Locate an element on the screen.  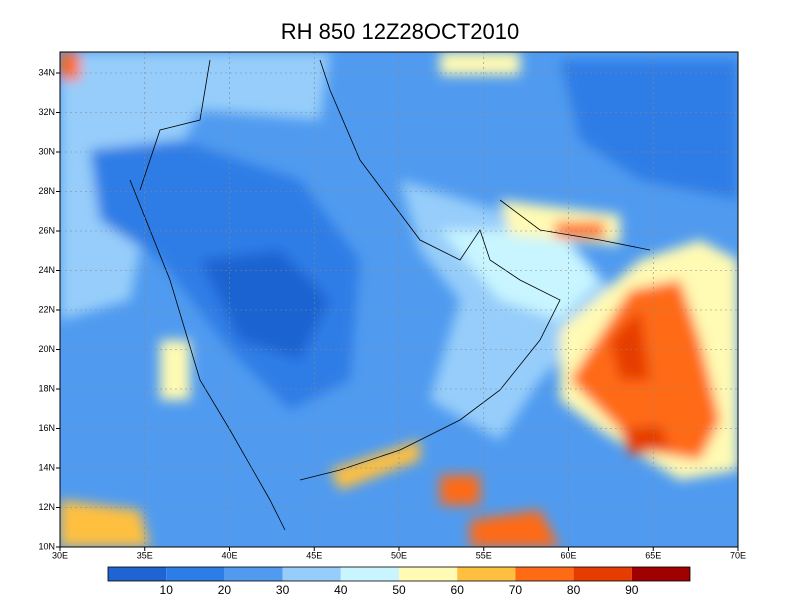
colorbar-label: 20 is located at coordinates (225, 590).